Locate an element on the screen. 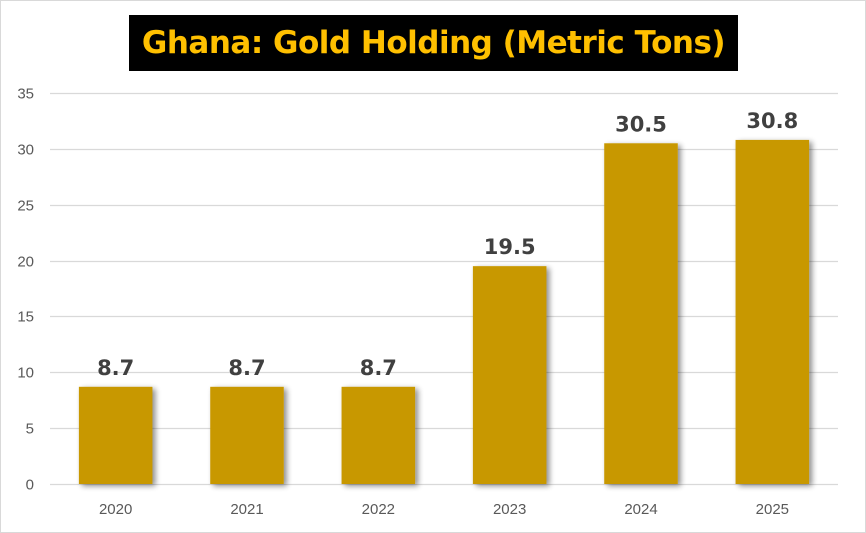 The height and width of the screenshot is (533, 866). data-label: 19.5 is located at coordinates (510, 247).